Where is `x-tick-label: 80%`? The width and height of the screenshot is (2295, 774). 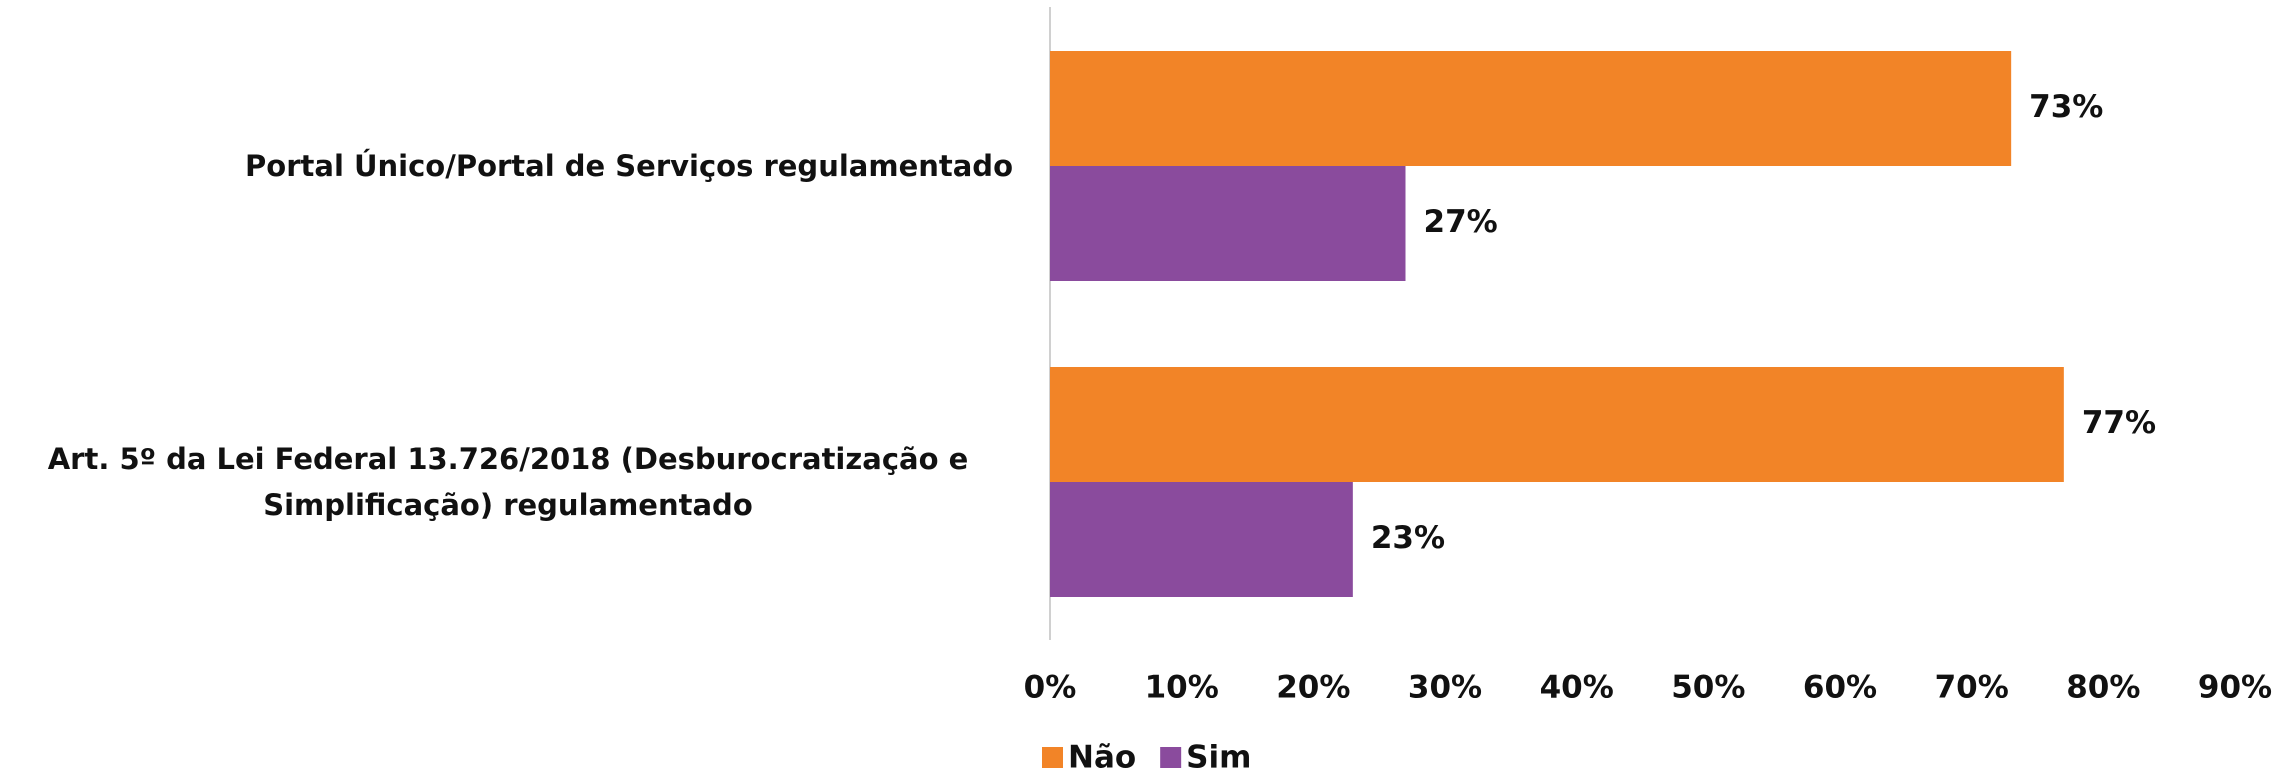 x-tick-label: 80% is located at coordinates (2103, 688).